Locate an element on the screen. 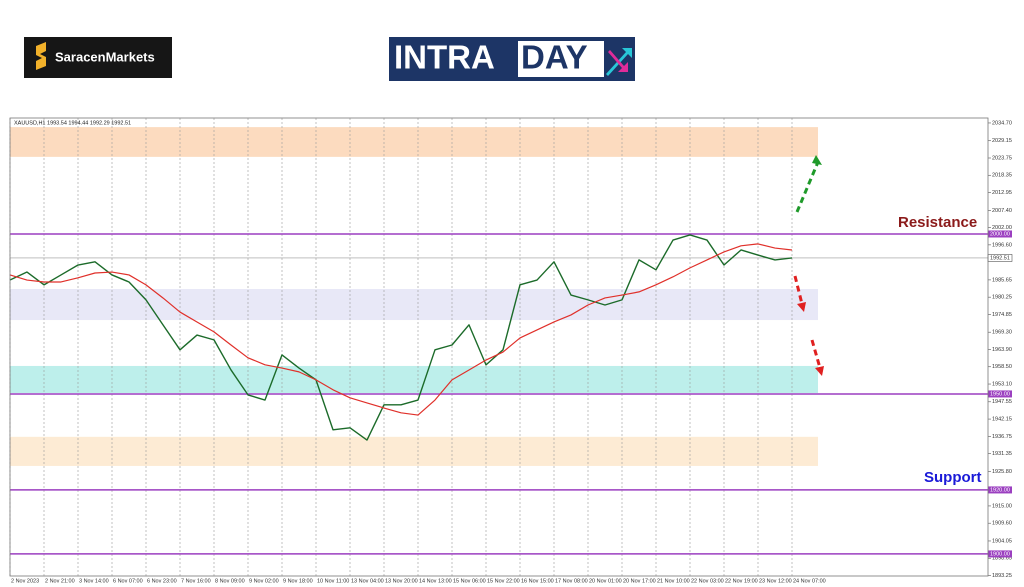 This screenshot has width=1024, height=587. y-tick-label: 1980.25 is located at coordinates (1002, 298).